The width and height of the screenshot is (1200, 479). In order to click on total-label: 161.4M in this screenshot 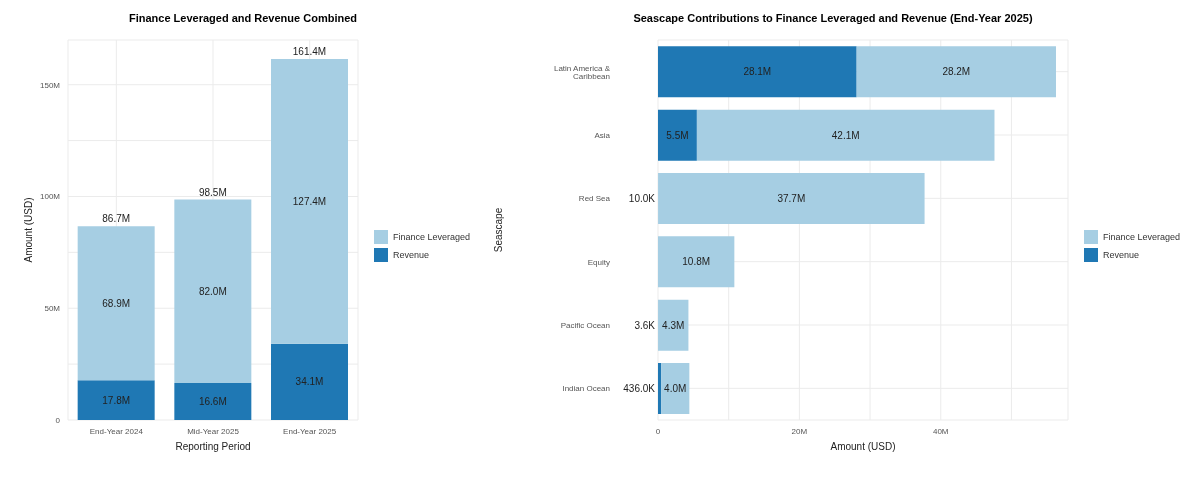, I will do `click(309, 51)`.